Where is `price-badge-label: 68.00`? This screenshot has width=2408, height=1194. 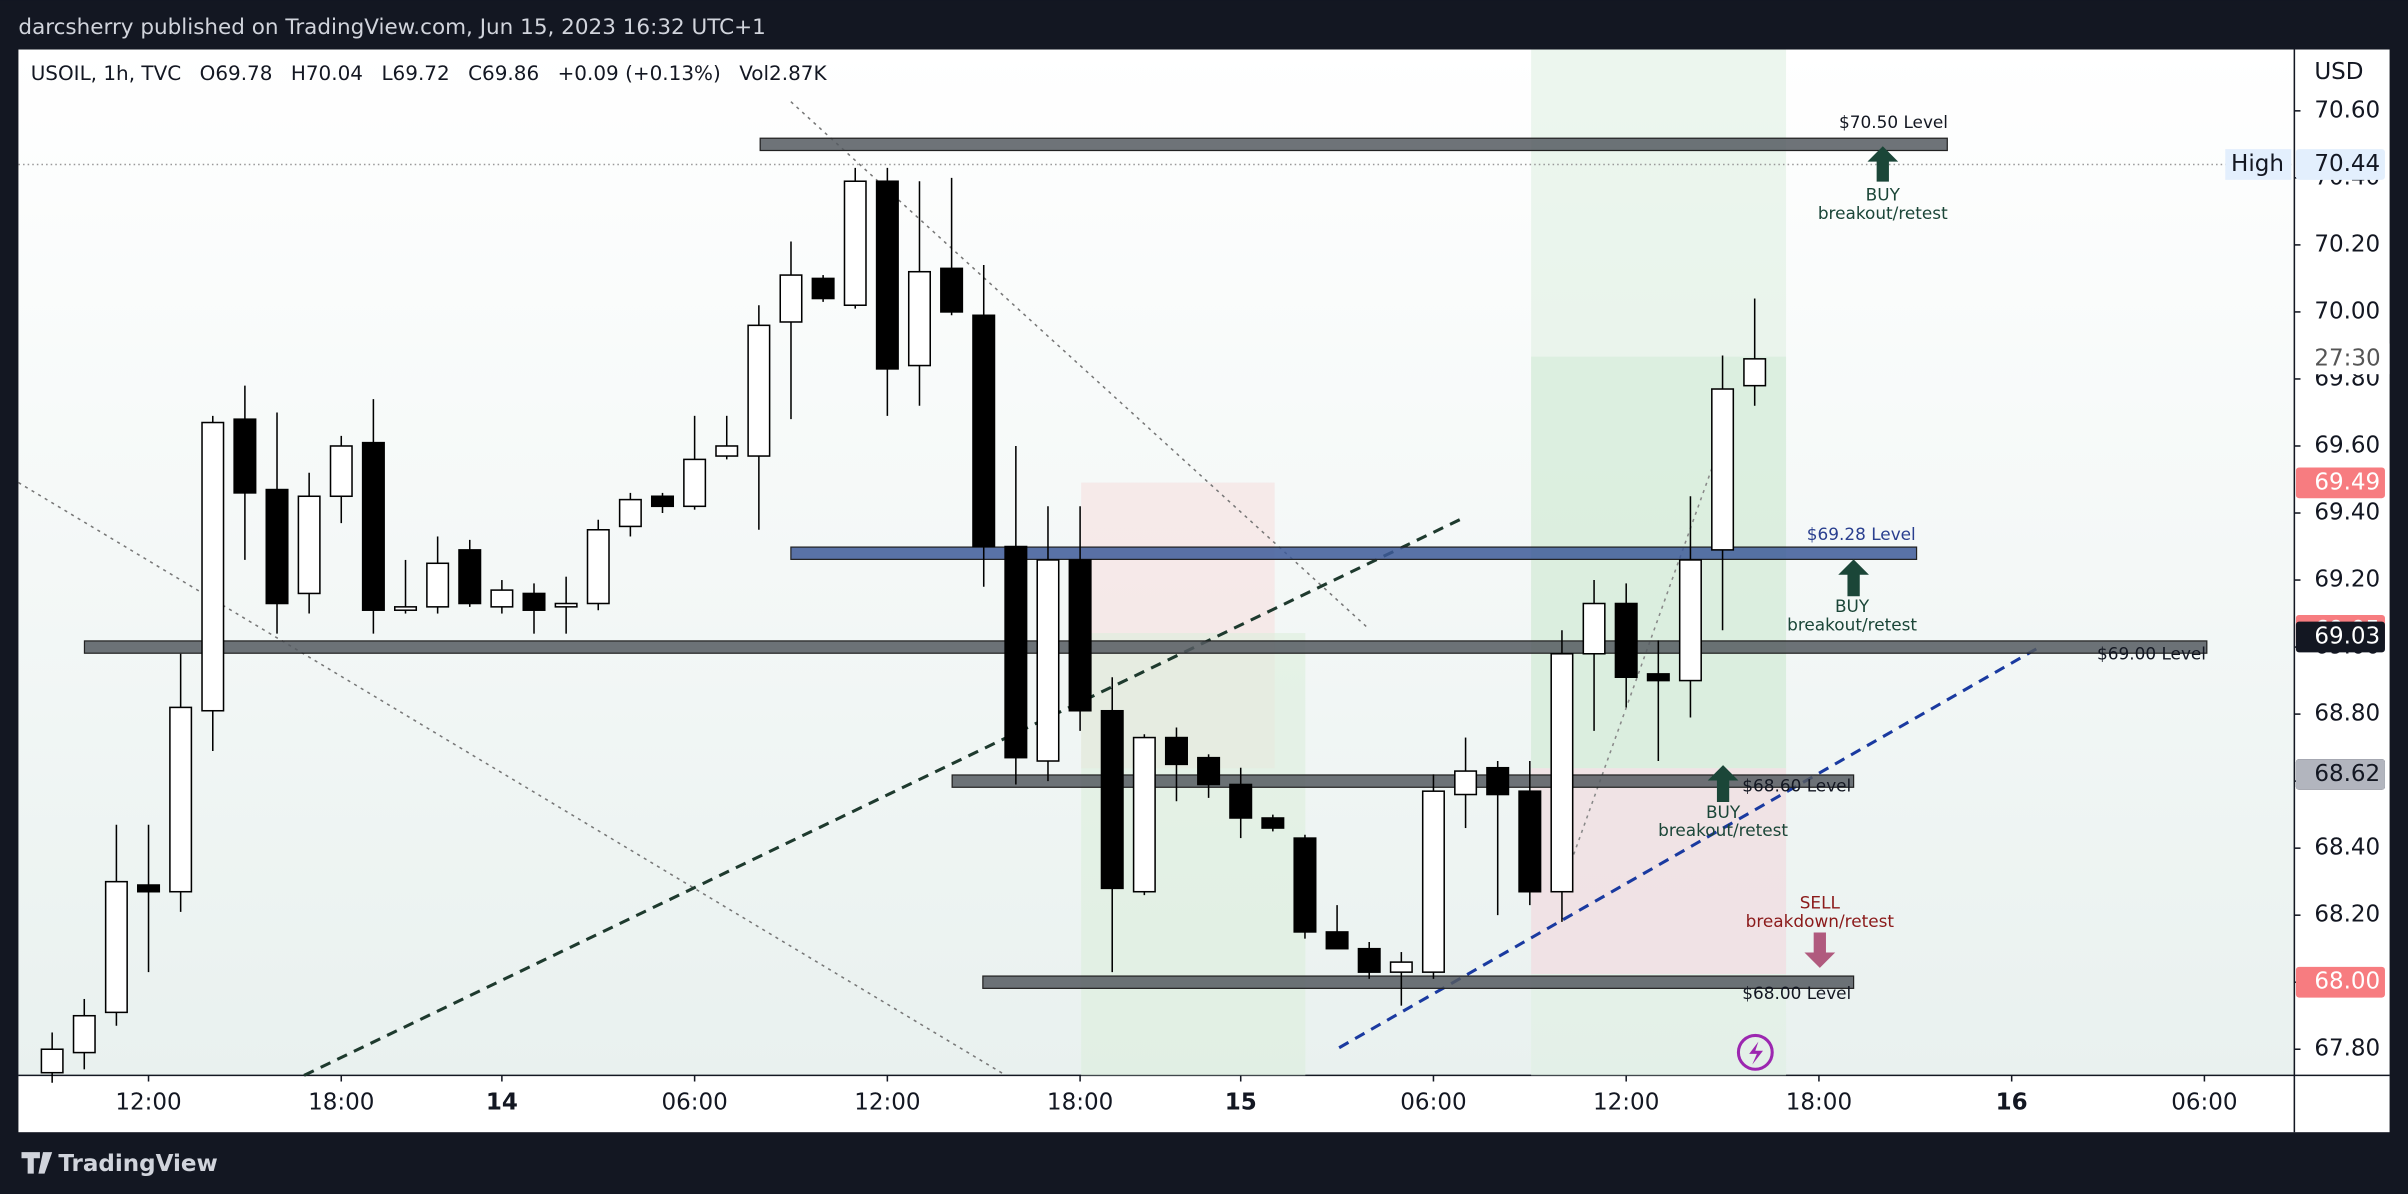
price-badge-label: 68.00 is located at coordinates (2347, 982).